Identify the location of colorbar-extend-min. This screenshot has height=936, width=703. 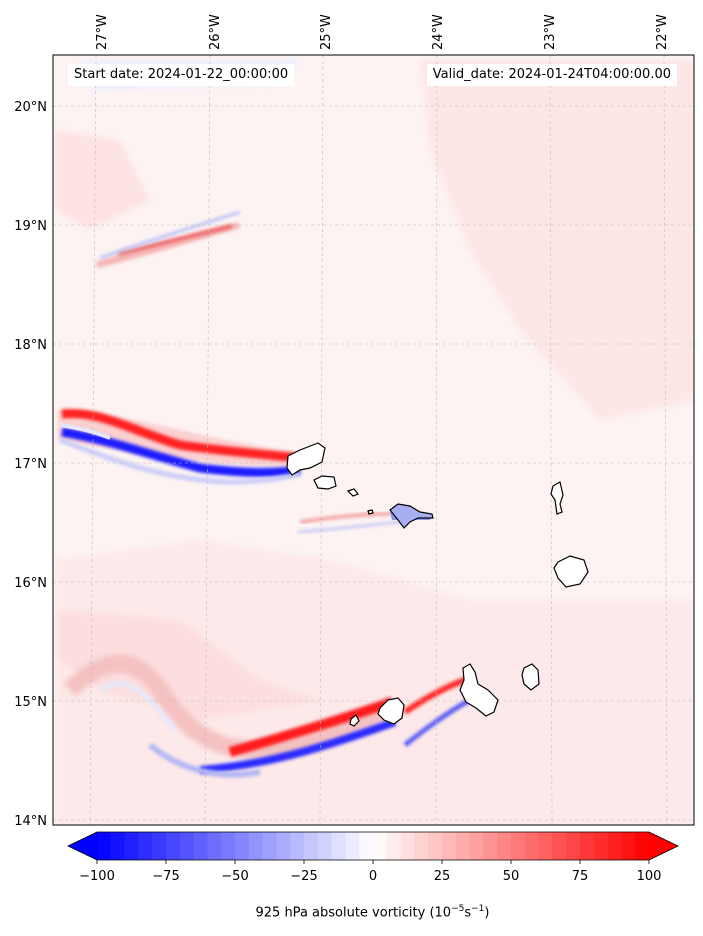
(82, 846).